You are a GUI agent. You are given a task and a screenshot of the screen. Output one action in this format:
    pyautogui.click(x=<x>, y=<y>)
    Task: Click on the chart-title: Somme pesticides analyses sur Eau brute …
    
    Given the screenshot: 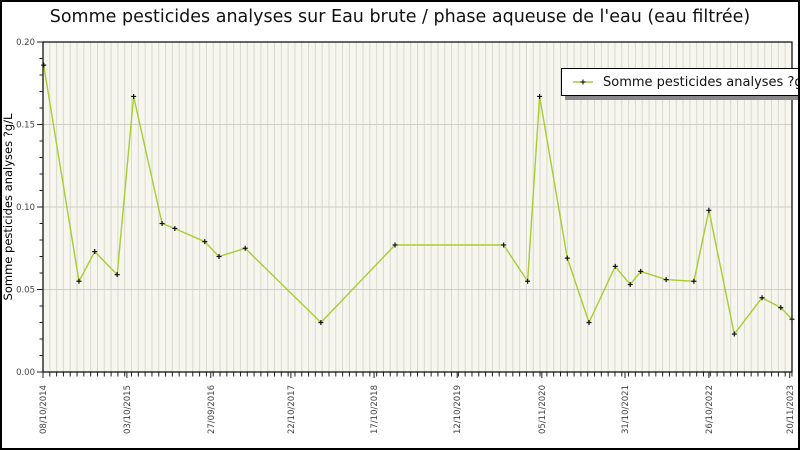 What is the action you would take?
    pyautogui.click(x=400, y=17)
    